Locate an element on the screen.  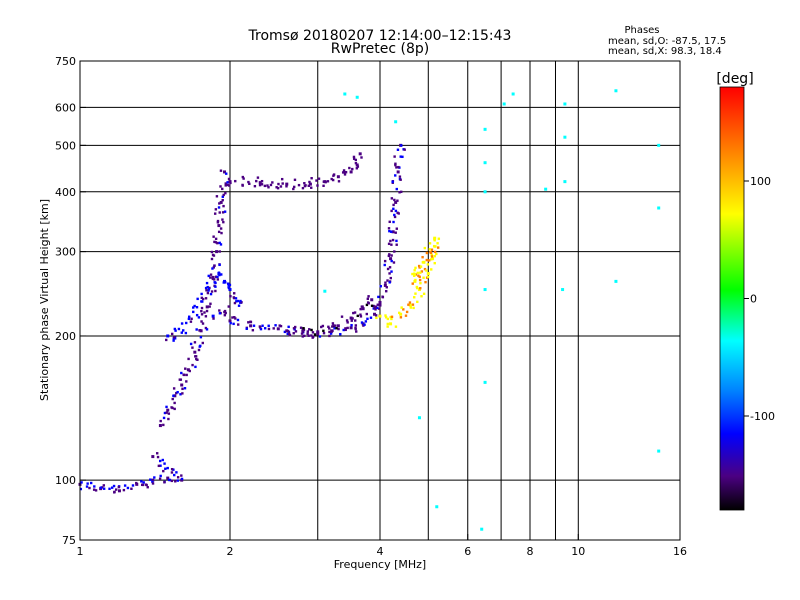
chart-subtitle: RwPretec (8p) is located at coordinates (380, 49).